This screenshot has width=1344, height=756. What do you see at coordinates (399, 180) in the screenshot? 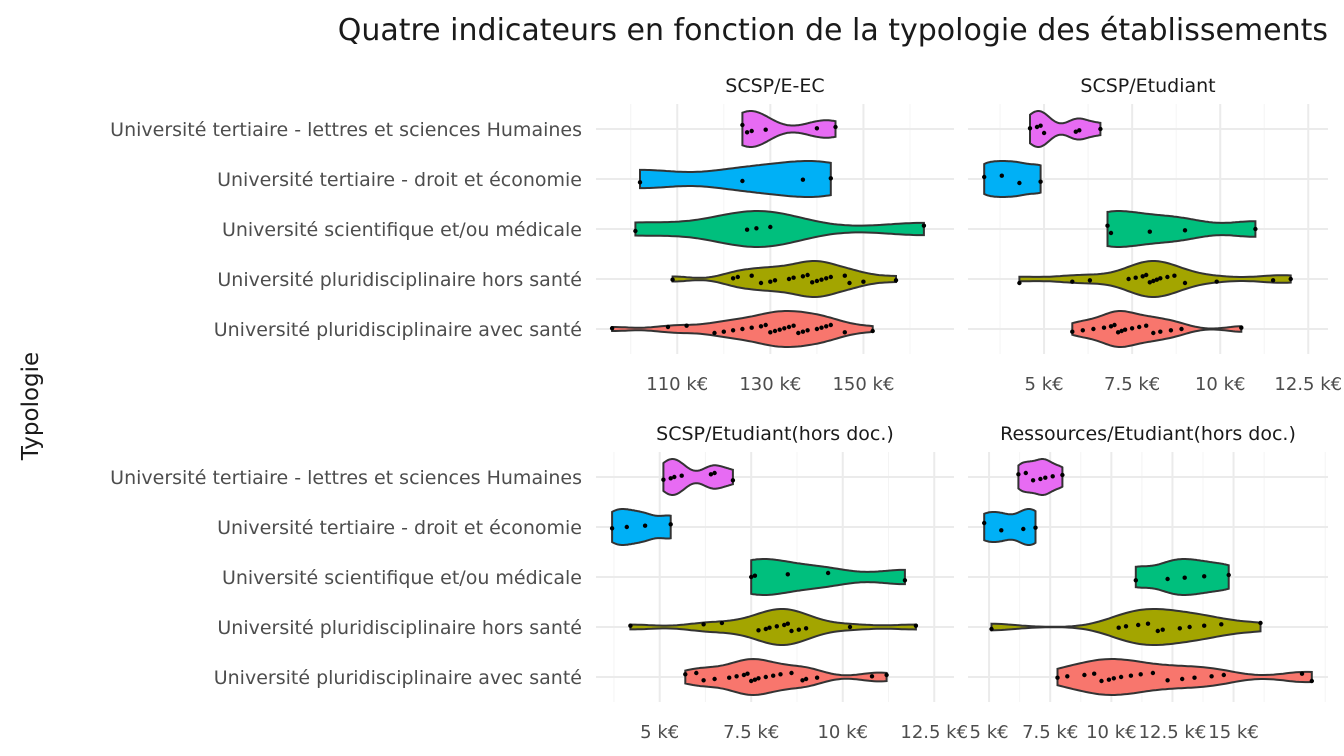
I see `category-label: Université tertiaire - droit et économie` at bounding box center [399, 180].